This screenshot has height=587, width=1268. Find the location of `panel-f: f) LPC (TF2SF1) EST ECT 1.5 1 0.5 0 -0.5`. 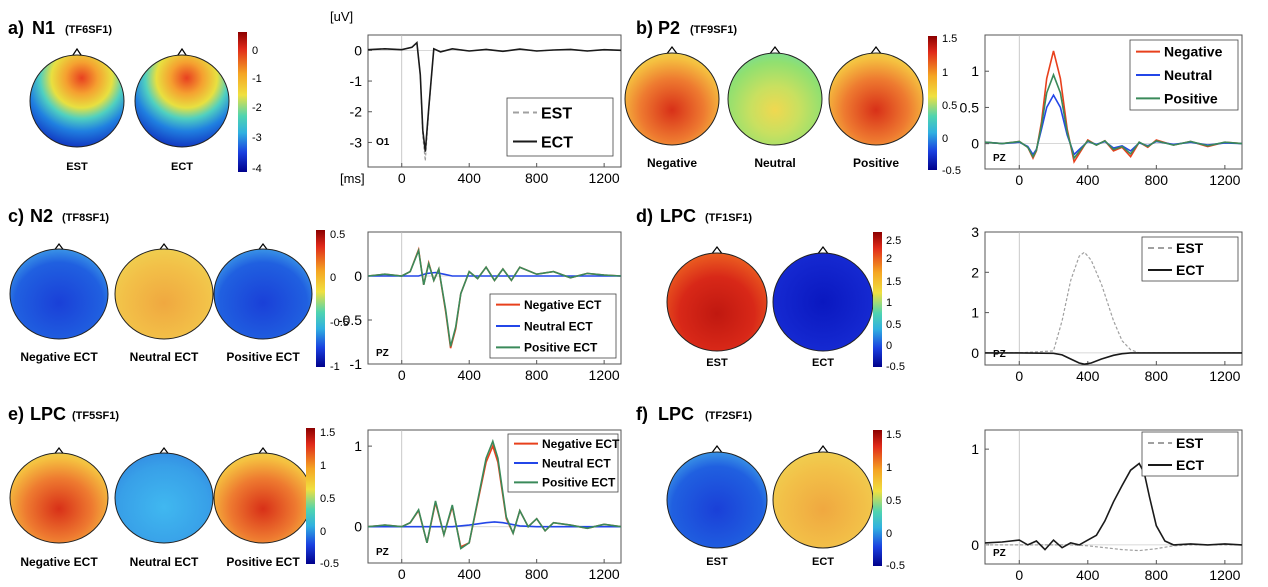

panel-f: f) LPC (TF2SF1) EST ECT 1.5 1 0.5 0 -0.5 is located at coordinates (770, 488).